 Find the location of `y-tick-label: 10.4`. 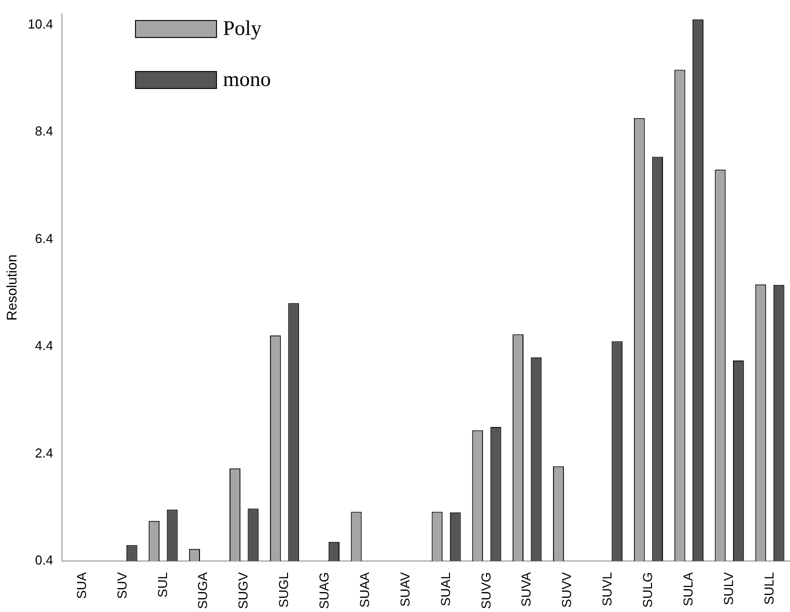

y-tick-label: 10.4 is located at coordinates (41, 24).